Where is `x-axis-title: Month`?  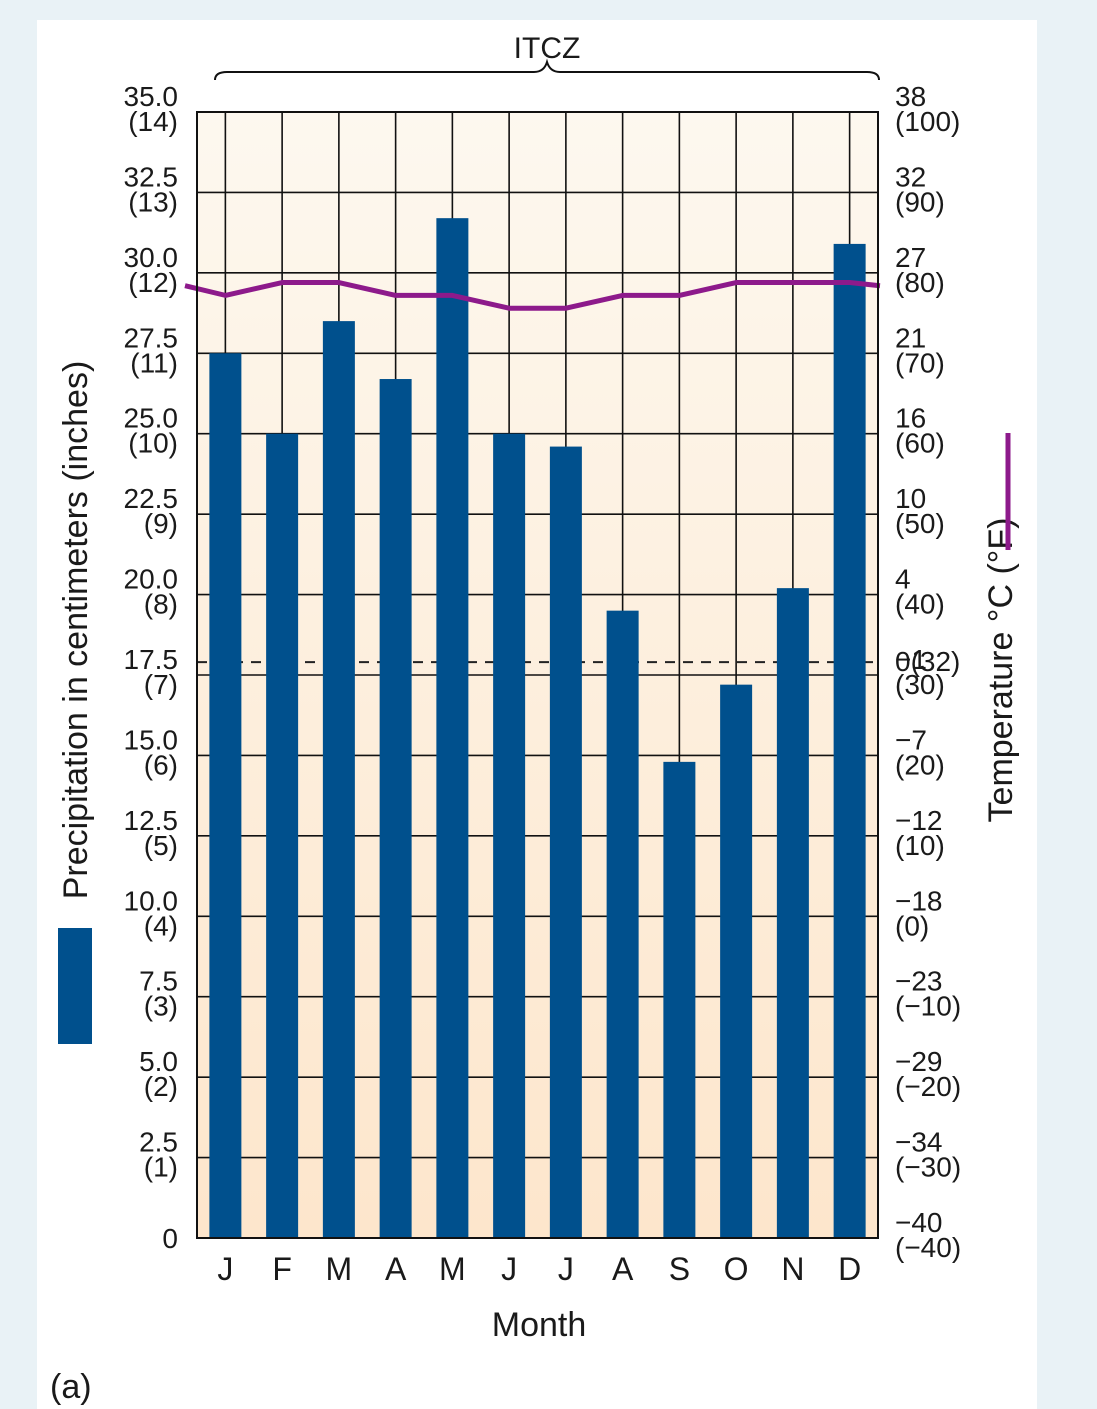
x-axis-title: Month is located at coordinates (539, 1325).